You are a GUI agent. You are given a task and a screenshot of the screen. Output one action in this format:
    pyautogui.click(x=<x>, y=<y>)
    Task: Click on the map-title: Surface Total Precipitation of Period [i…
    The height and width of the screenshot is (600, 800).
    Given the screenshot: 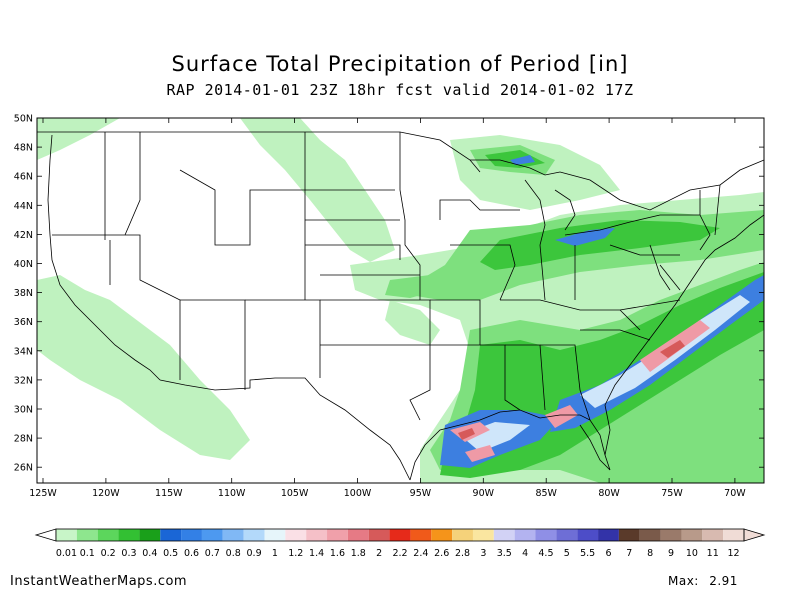 What is the action you would take?
    pyautogui.click(x=400, y=64)
    